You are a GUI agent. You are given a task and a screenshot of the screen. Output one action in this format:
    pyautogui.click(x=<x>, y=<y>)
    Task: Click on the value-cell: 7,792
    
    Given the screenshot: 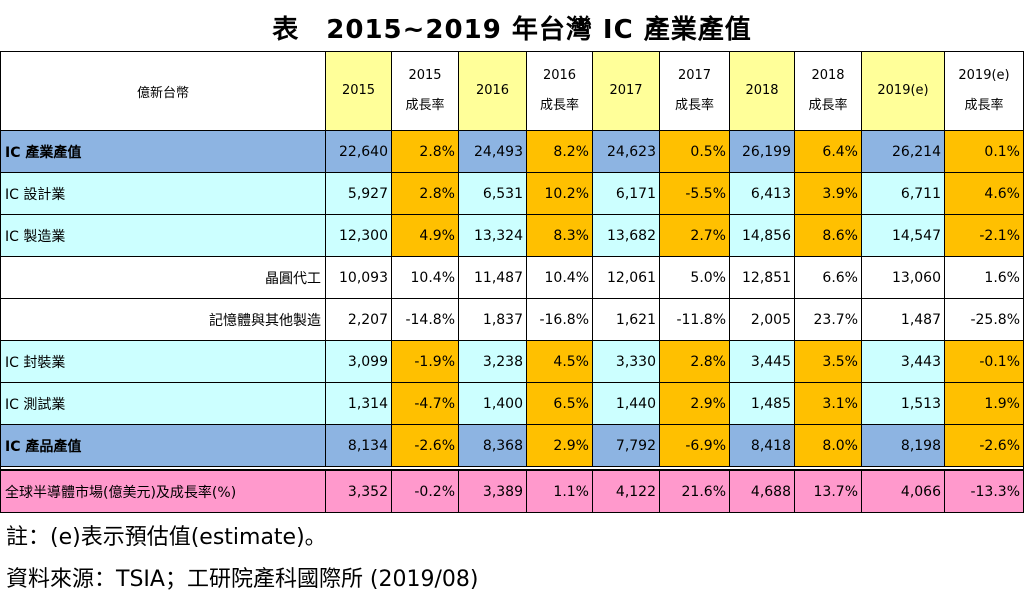 What is the action you would take?
    pyautogui.click(x=626, y=446)
    